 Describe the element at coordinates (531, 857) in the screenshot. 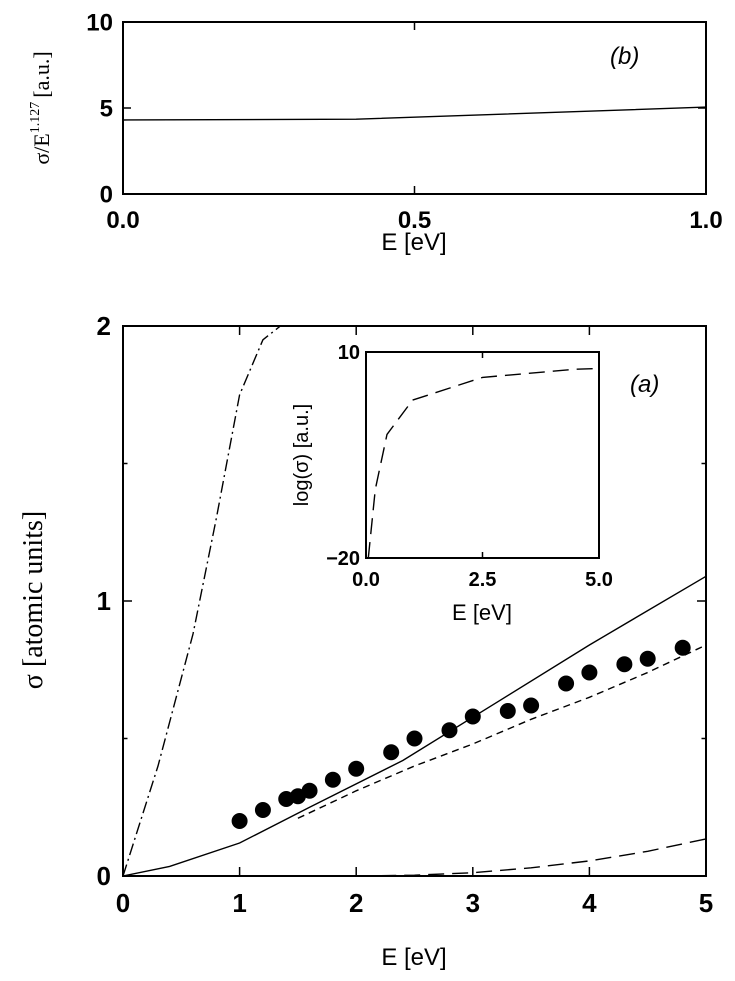

I see `series-line-longdash` at that location.